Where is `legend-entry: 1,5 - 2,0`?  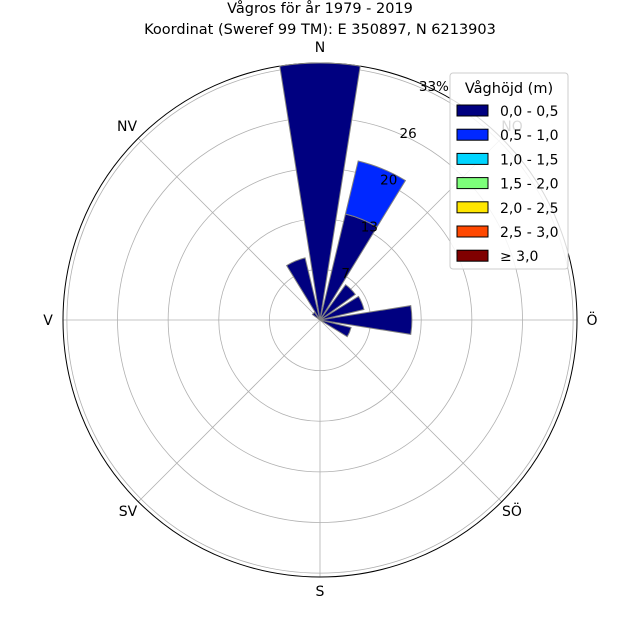 legend-entry: 1,5 - 2,0 is located at coordinates (529, 185).